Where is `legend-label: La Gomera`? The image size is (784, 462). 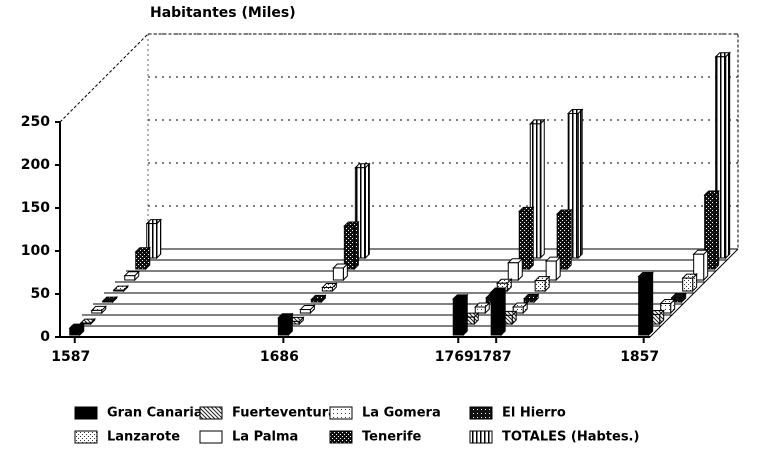 legend-label: La Gomera is located at coordinates (401, 413).